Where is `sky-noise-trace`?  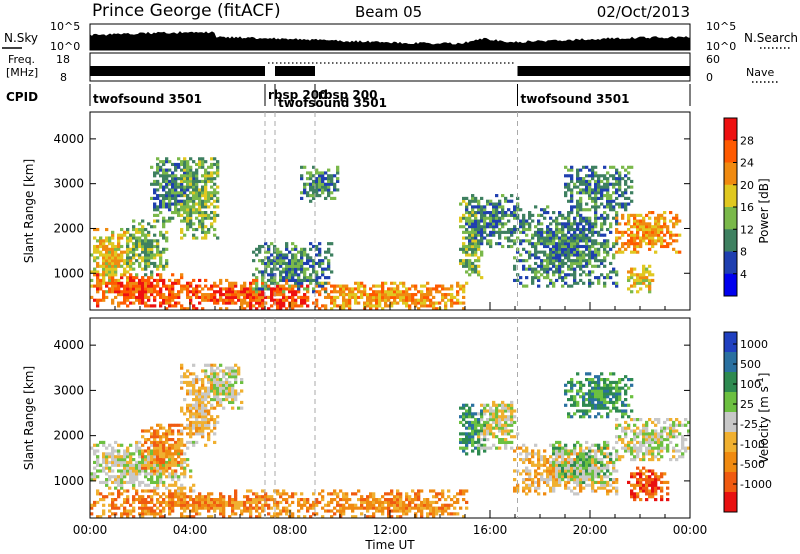 sky-noise-trace is located at coordinates (390, 40).